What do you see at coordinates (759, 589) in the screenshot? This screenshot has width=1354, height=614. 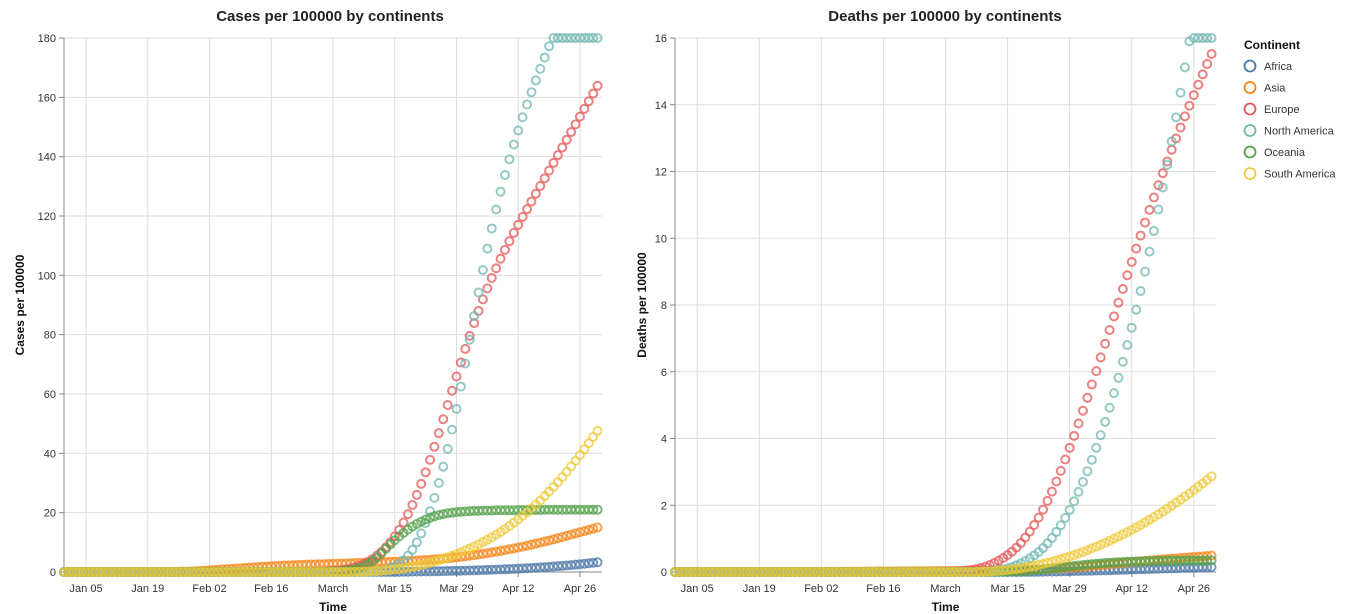 I see `x-tick-label: Jan 19` at bounding box center [759, 589].